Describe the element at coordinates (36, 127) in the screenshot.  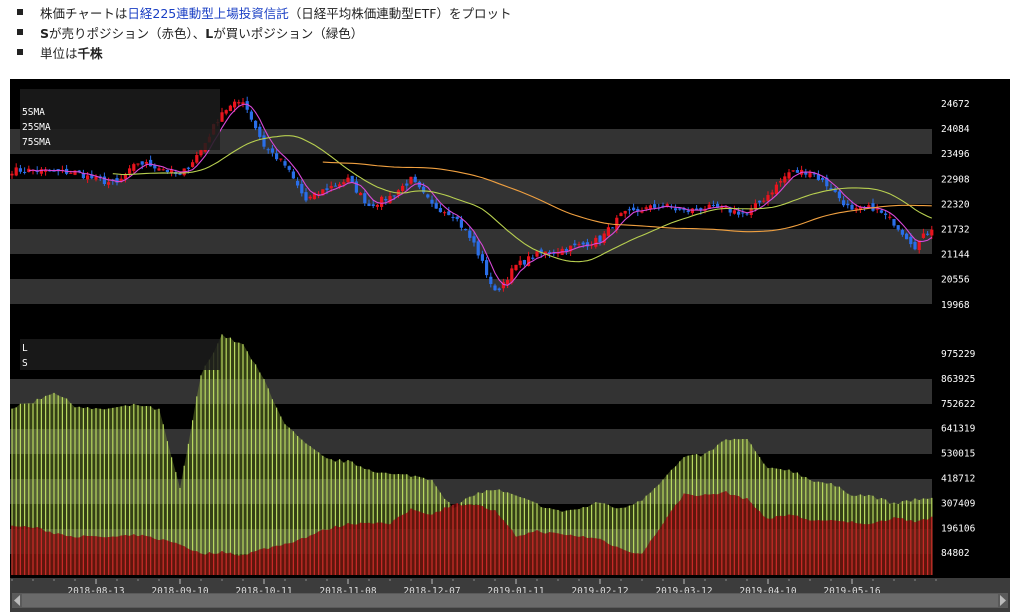
I see `legend-25sma: 25SMA` at that location.